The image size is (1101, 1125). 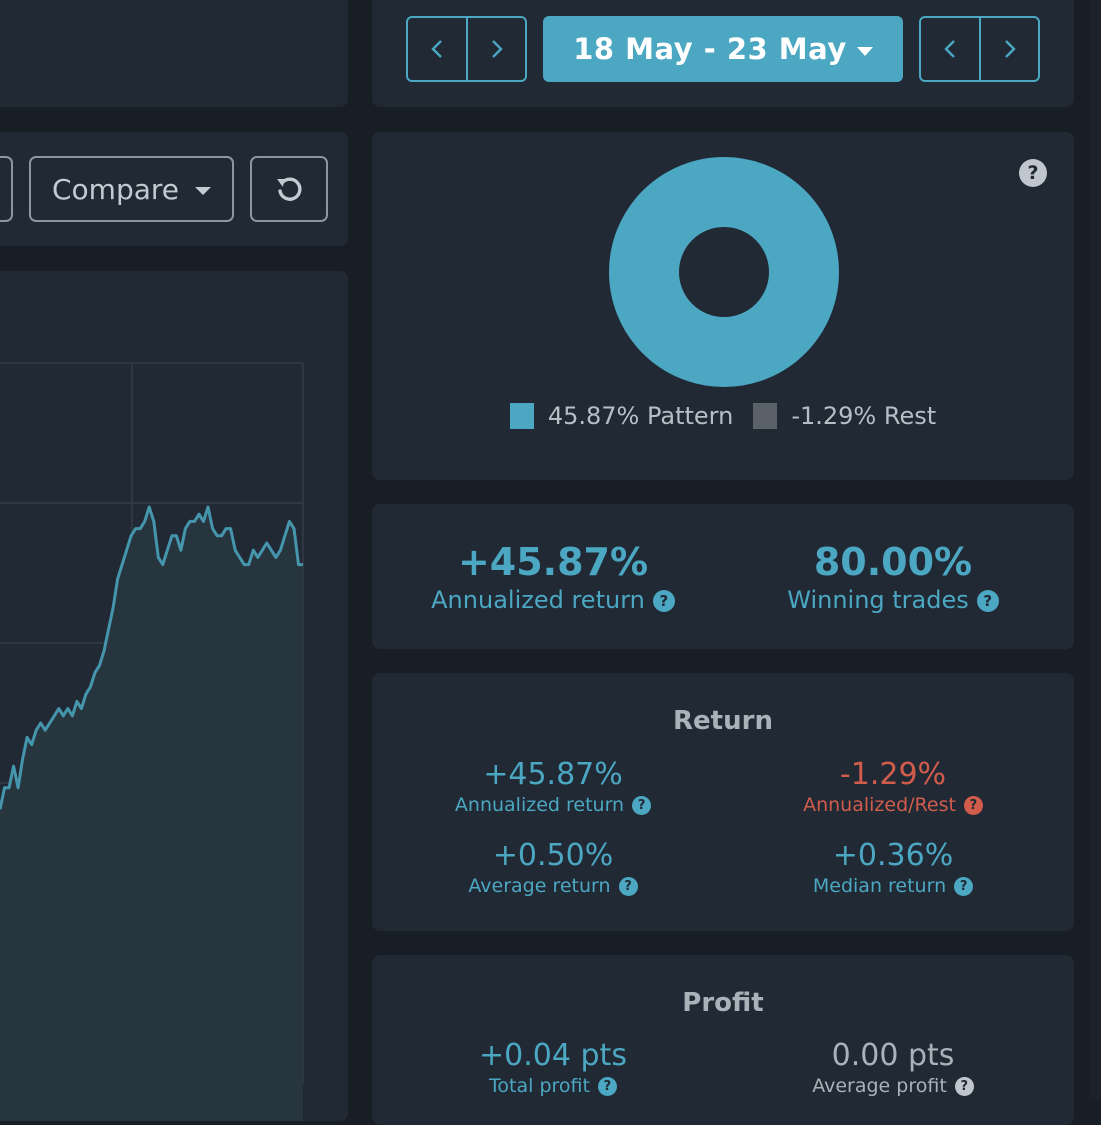 I want to click on return-median-label-row: Median return?, so click(x=893, y=886).